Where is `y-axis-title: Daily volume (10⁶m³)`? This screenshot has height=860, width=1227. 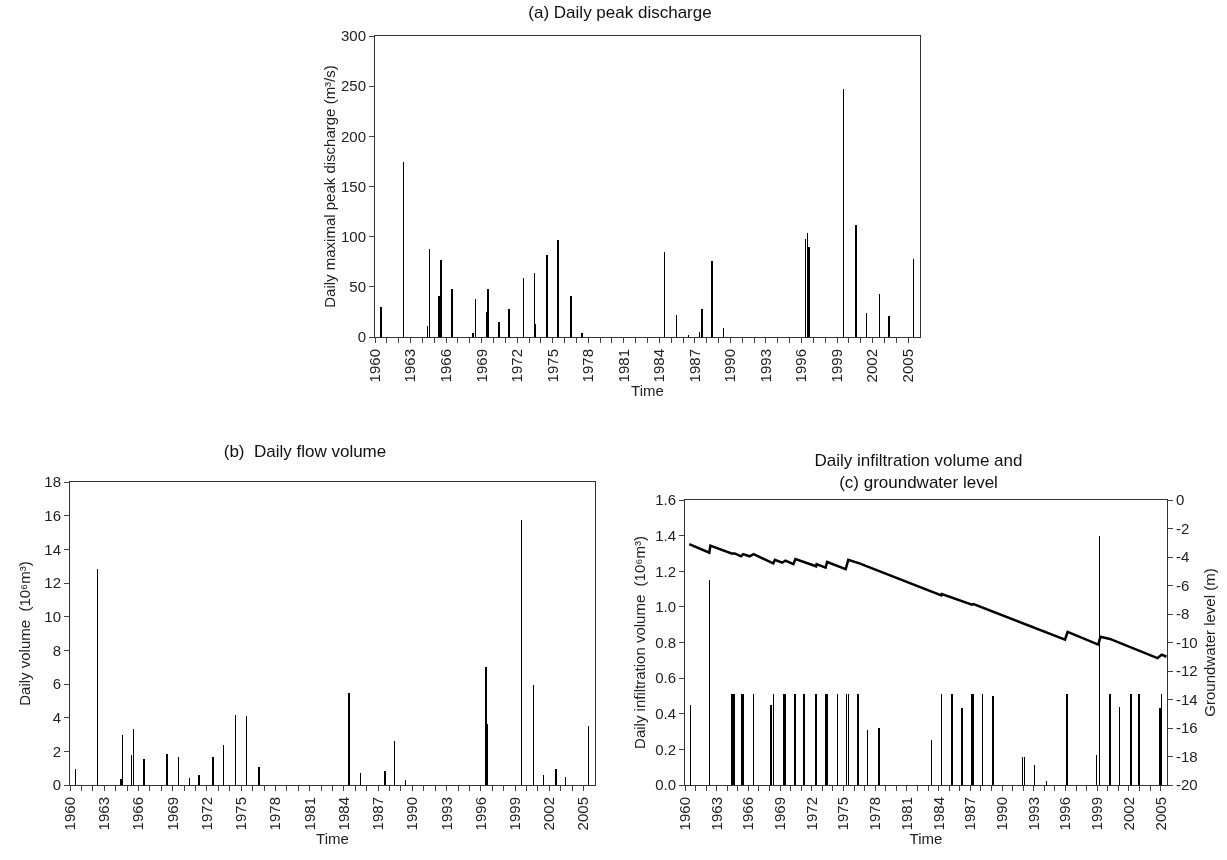 y-axis-title: Daily volume (10⁶m³) is located at coordinates (24, 633).